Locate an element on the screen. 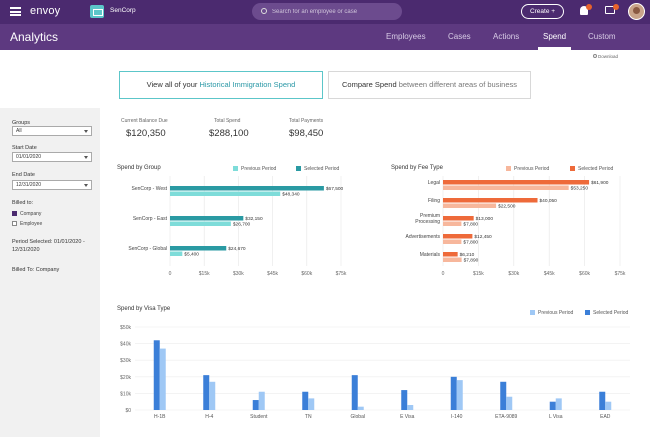 The height and width of the screenshot is (437, 650). groups-value: All is located at coordinates (19, 131).